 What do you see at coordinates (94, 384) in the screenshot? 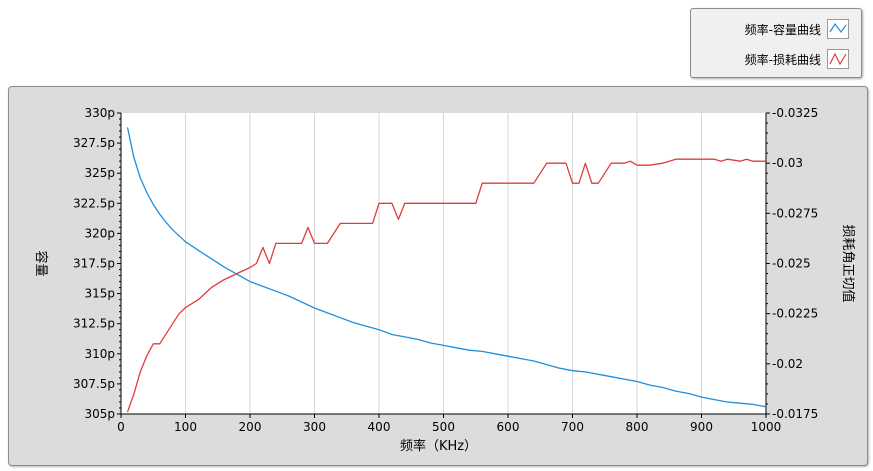
I see `y-left-tick-label-307.5p: 307.5p` at bounding box center [94, 384].